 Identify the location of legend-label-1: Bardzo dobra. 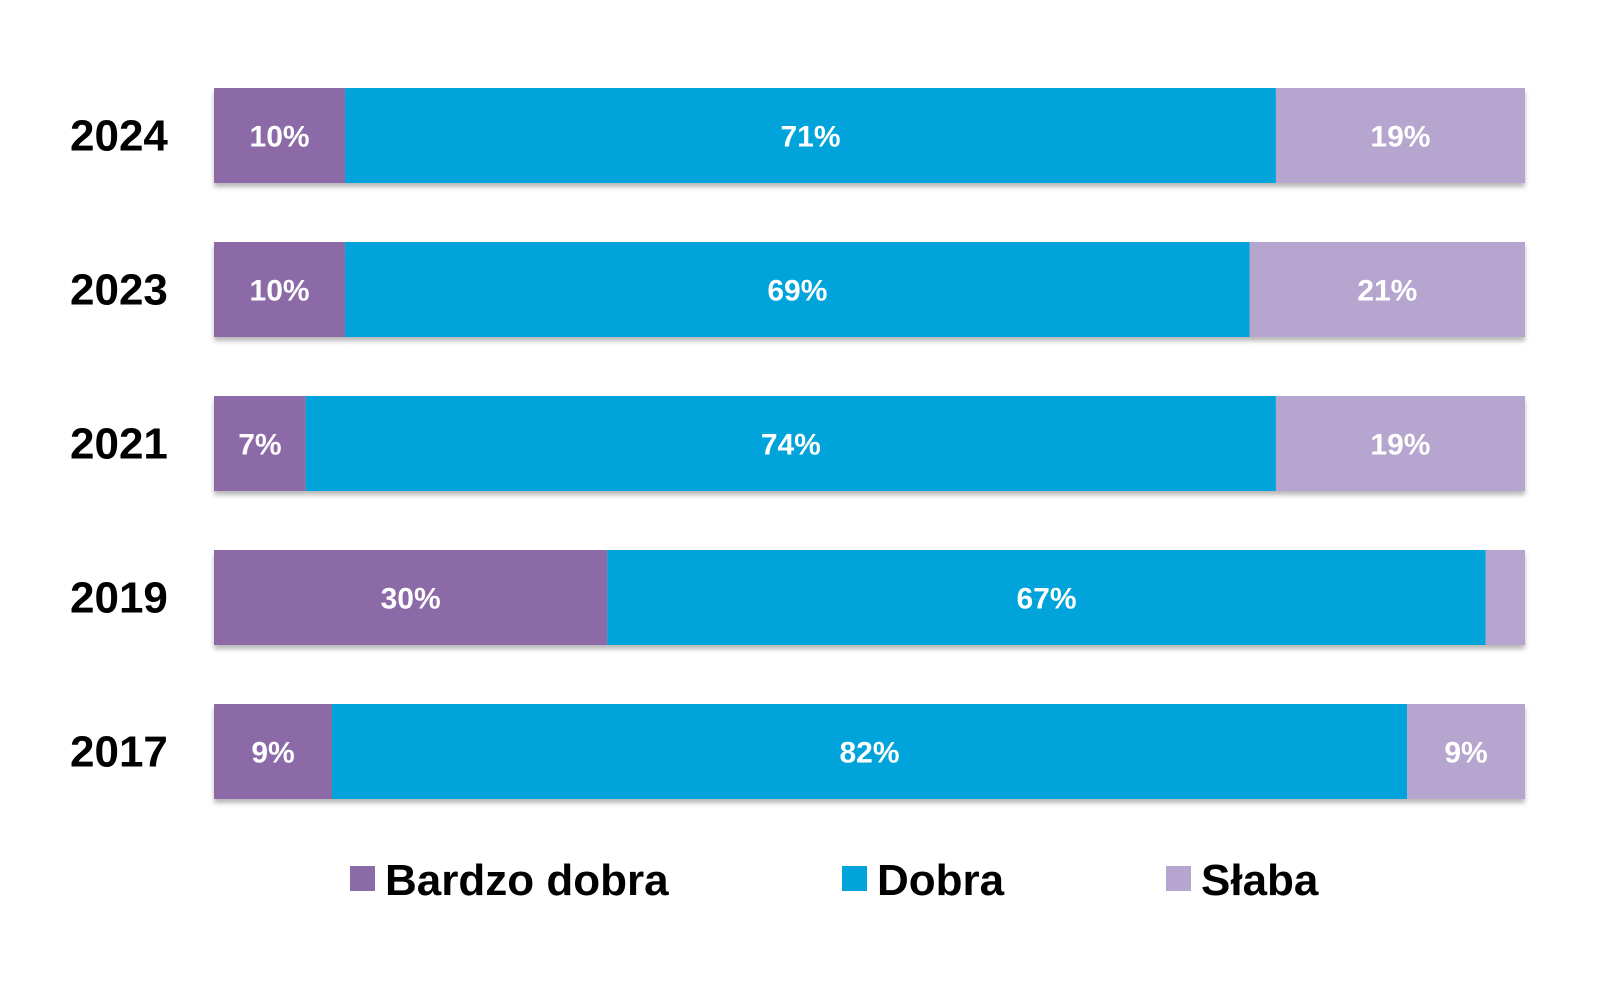
(527, 880).